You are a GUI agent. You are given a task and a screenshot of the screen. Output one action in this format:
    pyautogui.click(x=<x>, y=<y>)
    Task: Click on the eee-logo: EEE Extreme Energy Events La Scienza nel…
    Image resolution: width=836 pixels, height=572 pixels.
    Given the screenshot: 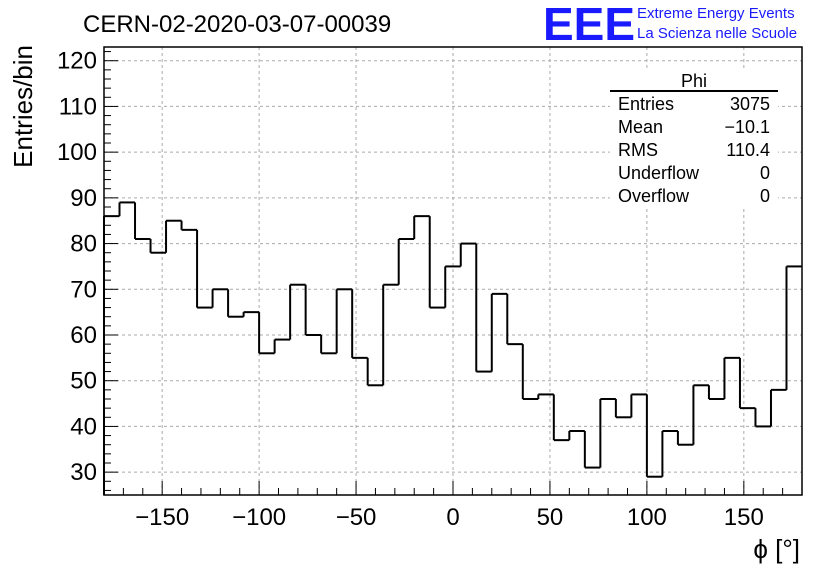 What is the action you would take?
    pyautogui.click(x=670, y=25)
    